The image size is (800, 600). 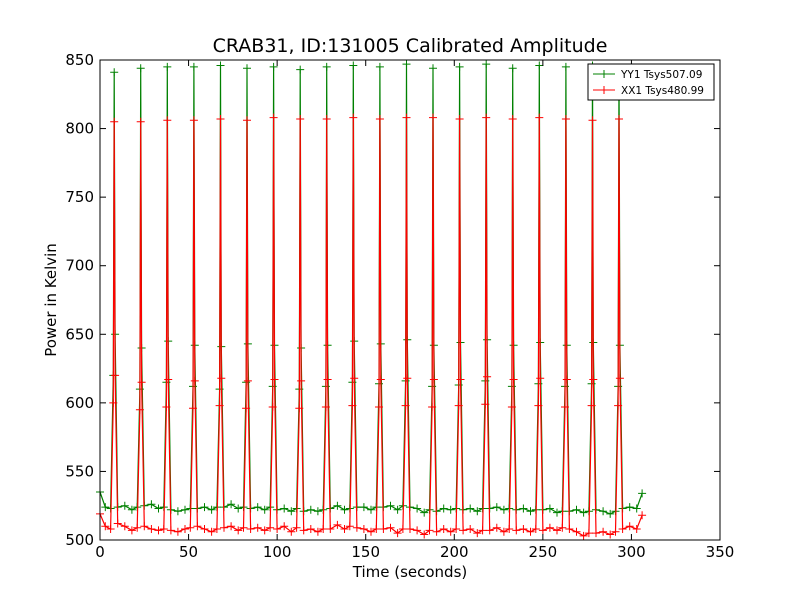 What do you see at coordinates (79, 60) in the screenshot?
I see `y-tick-label: 850` at bounding box center [79, 60].